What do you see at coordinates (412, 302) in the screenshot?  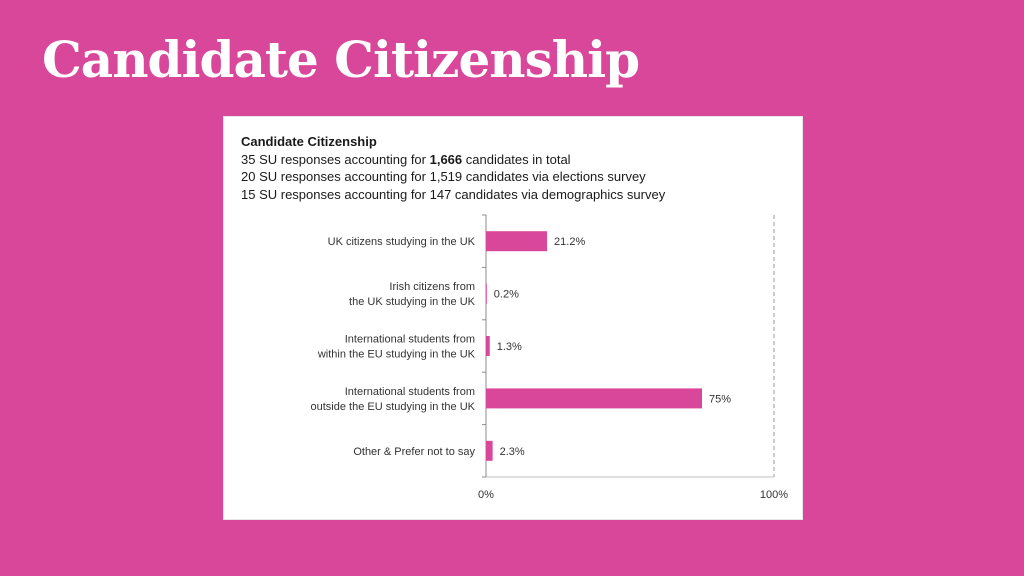 I see `category-label-line: the UK studying in the UK` at bounding box center [412, 302].